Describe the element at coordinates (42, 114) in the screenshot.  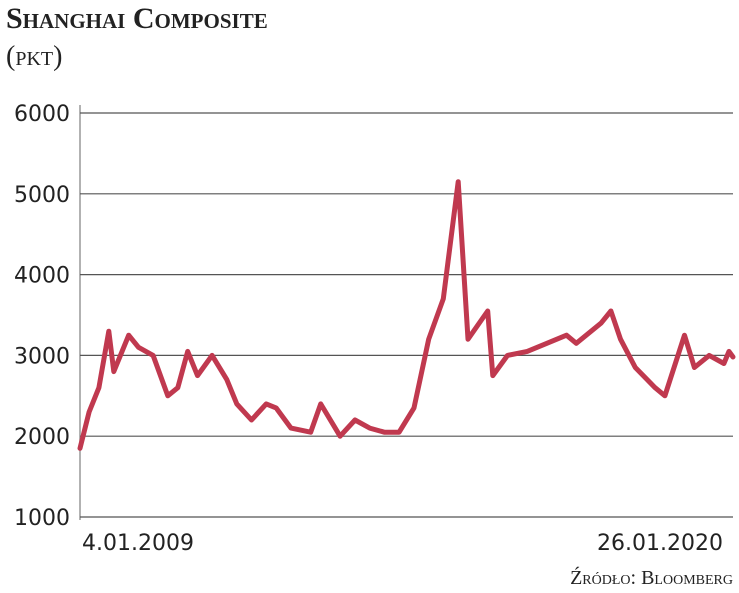
I see `y-tick-label: 6000` at that location.